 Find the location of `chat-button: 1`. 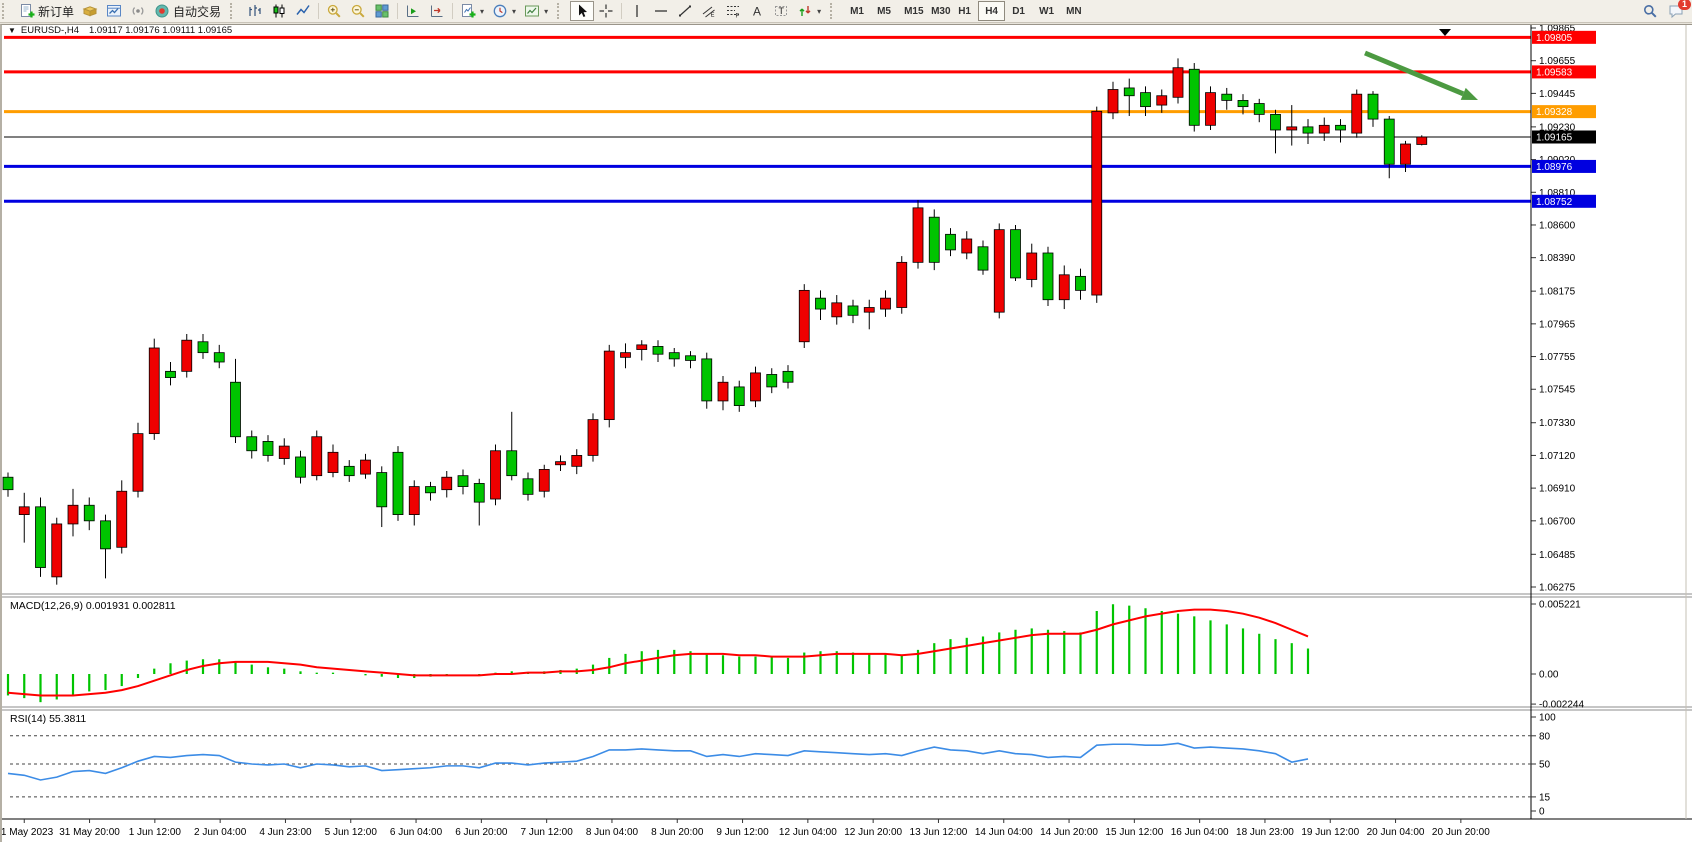

chat-button: 1 is located at coordinates (1679, 9).